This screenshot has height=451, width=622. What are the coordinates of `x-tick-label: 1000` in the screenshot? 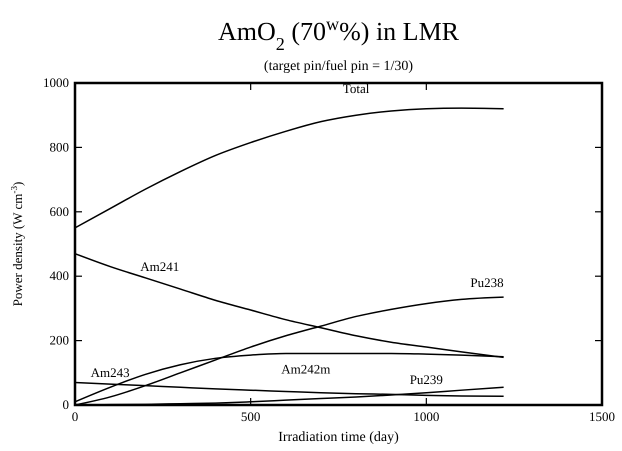 It's located at (426, 416).